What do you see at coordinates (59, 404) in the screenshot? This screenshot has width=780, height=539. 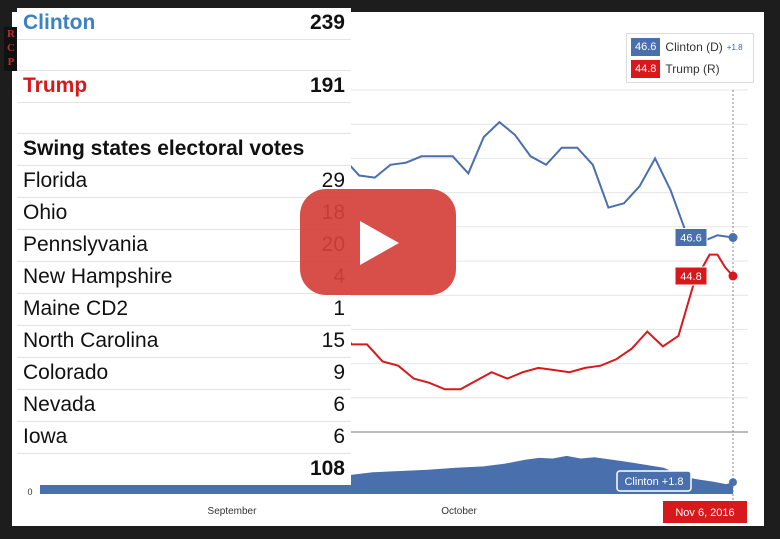 I see `state-name: Nevada` at bounding box center [59, 404].